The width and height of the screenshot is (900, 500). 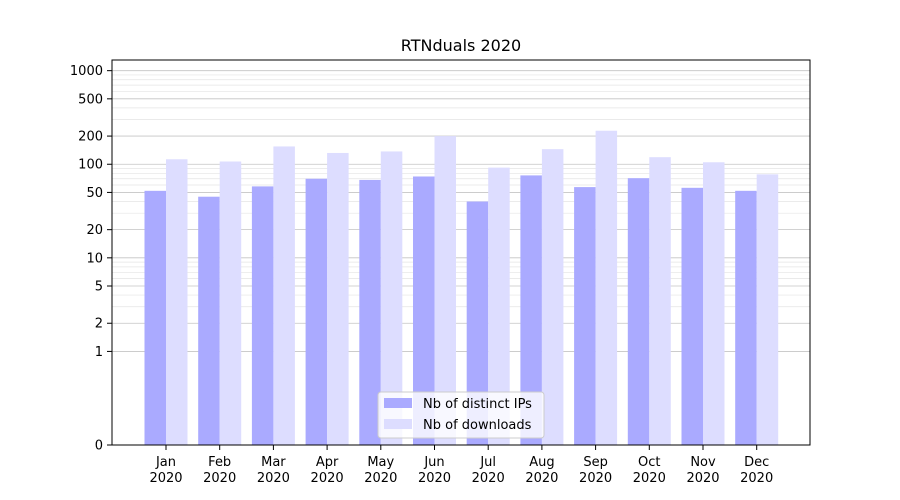 I want to click on bar-downloads-jul, so click(x=499, y=306).